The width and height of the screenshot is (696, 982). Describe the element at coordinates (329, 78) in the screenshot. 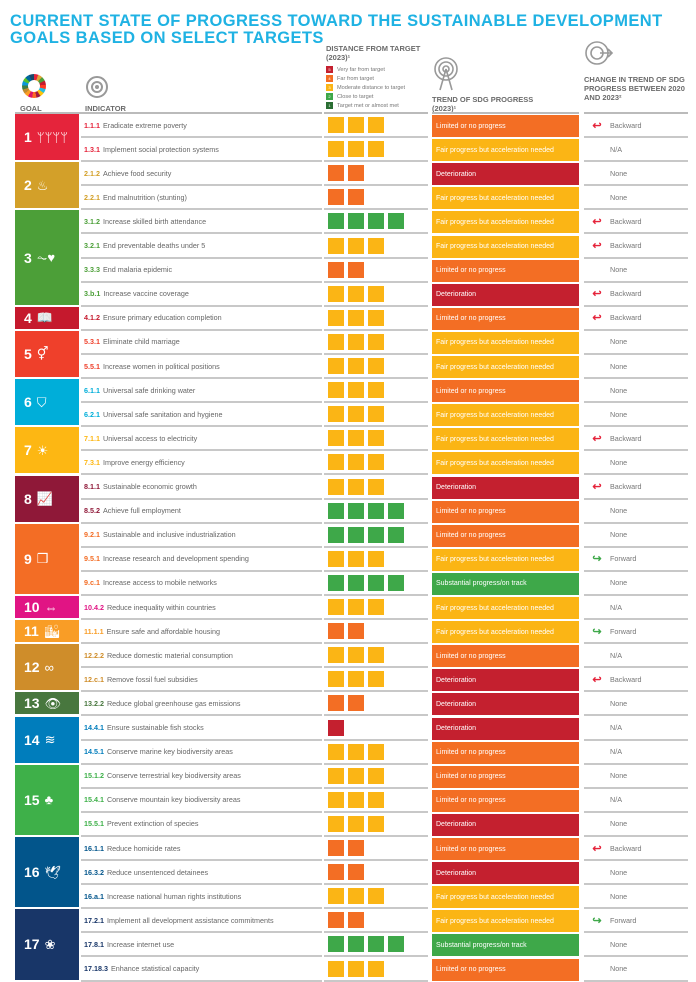

I see `legend-swatch: 4` at that location.